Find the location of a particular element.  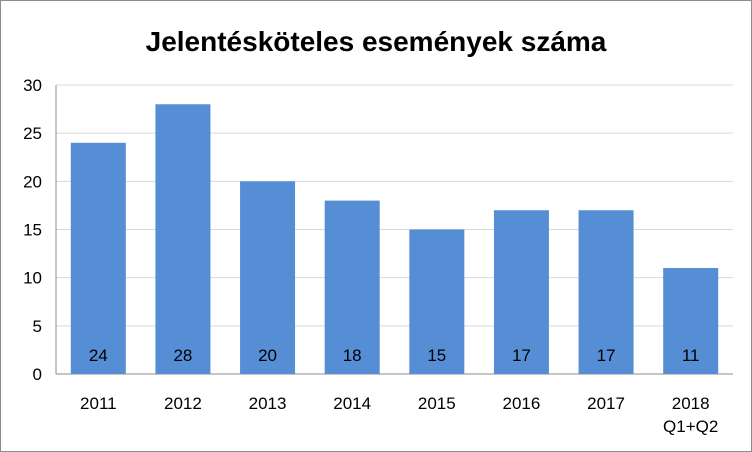

x-tick-label-line: 2015 is located at coordinates (437, 403).